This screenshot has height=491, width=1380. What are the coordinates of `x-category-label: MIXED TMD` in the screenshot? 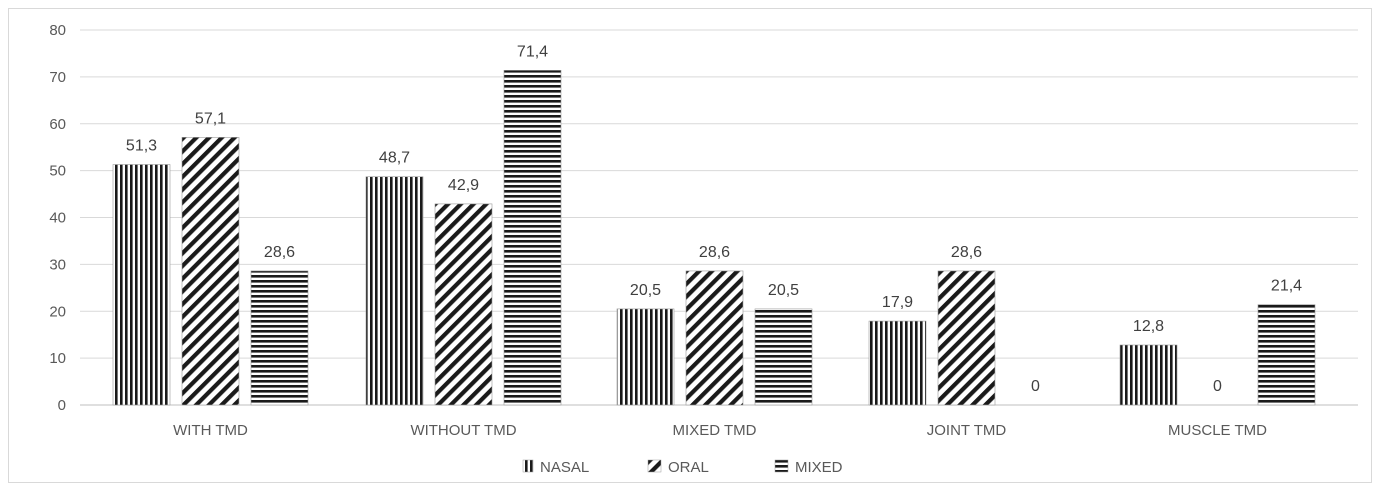 It's located at (715, 430).